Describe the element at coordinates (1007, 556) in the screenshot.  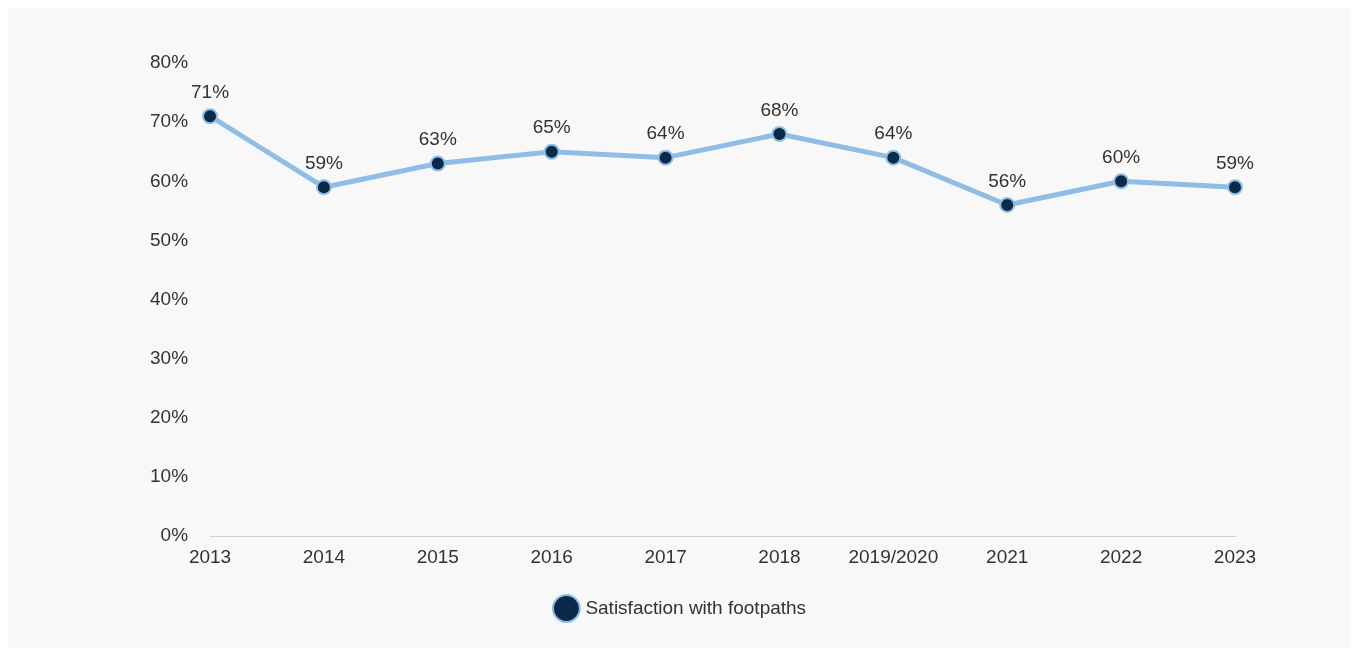
I see `x-tick-label: 2021` at that location.